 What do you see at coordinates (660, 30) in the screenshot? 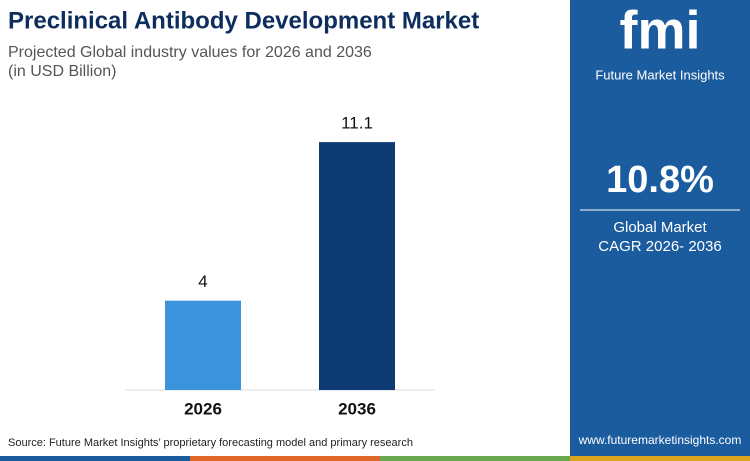
I see `logo: fmi` at bounding box center [660, 30].